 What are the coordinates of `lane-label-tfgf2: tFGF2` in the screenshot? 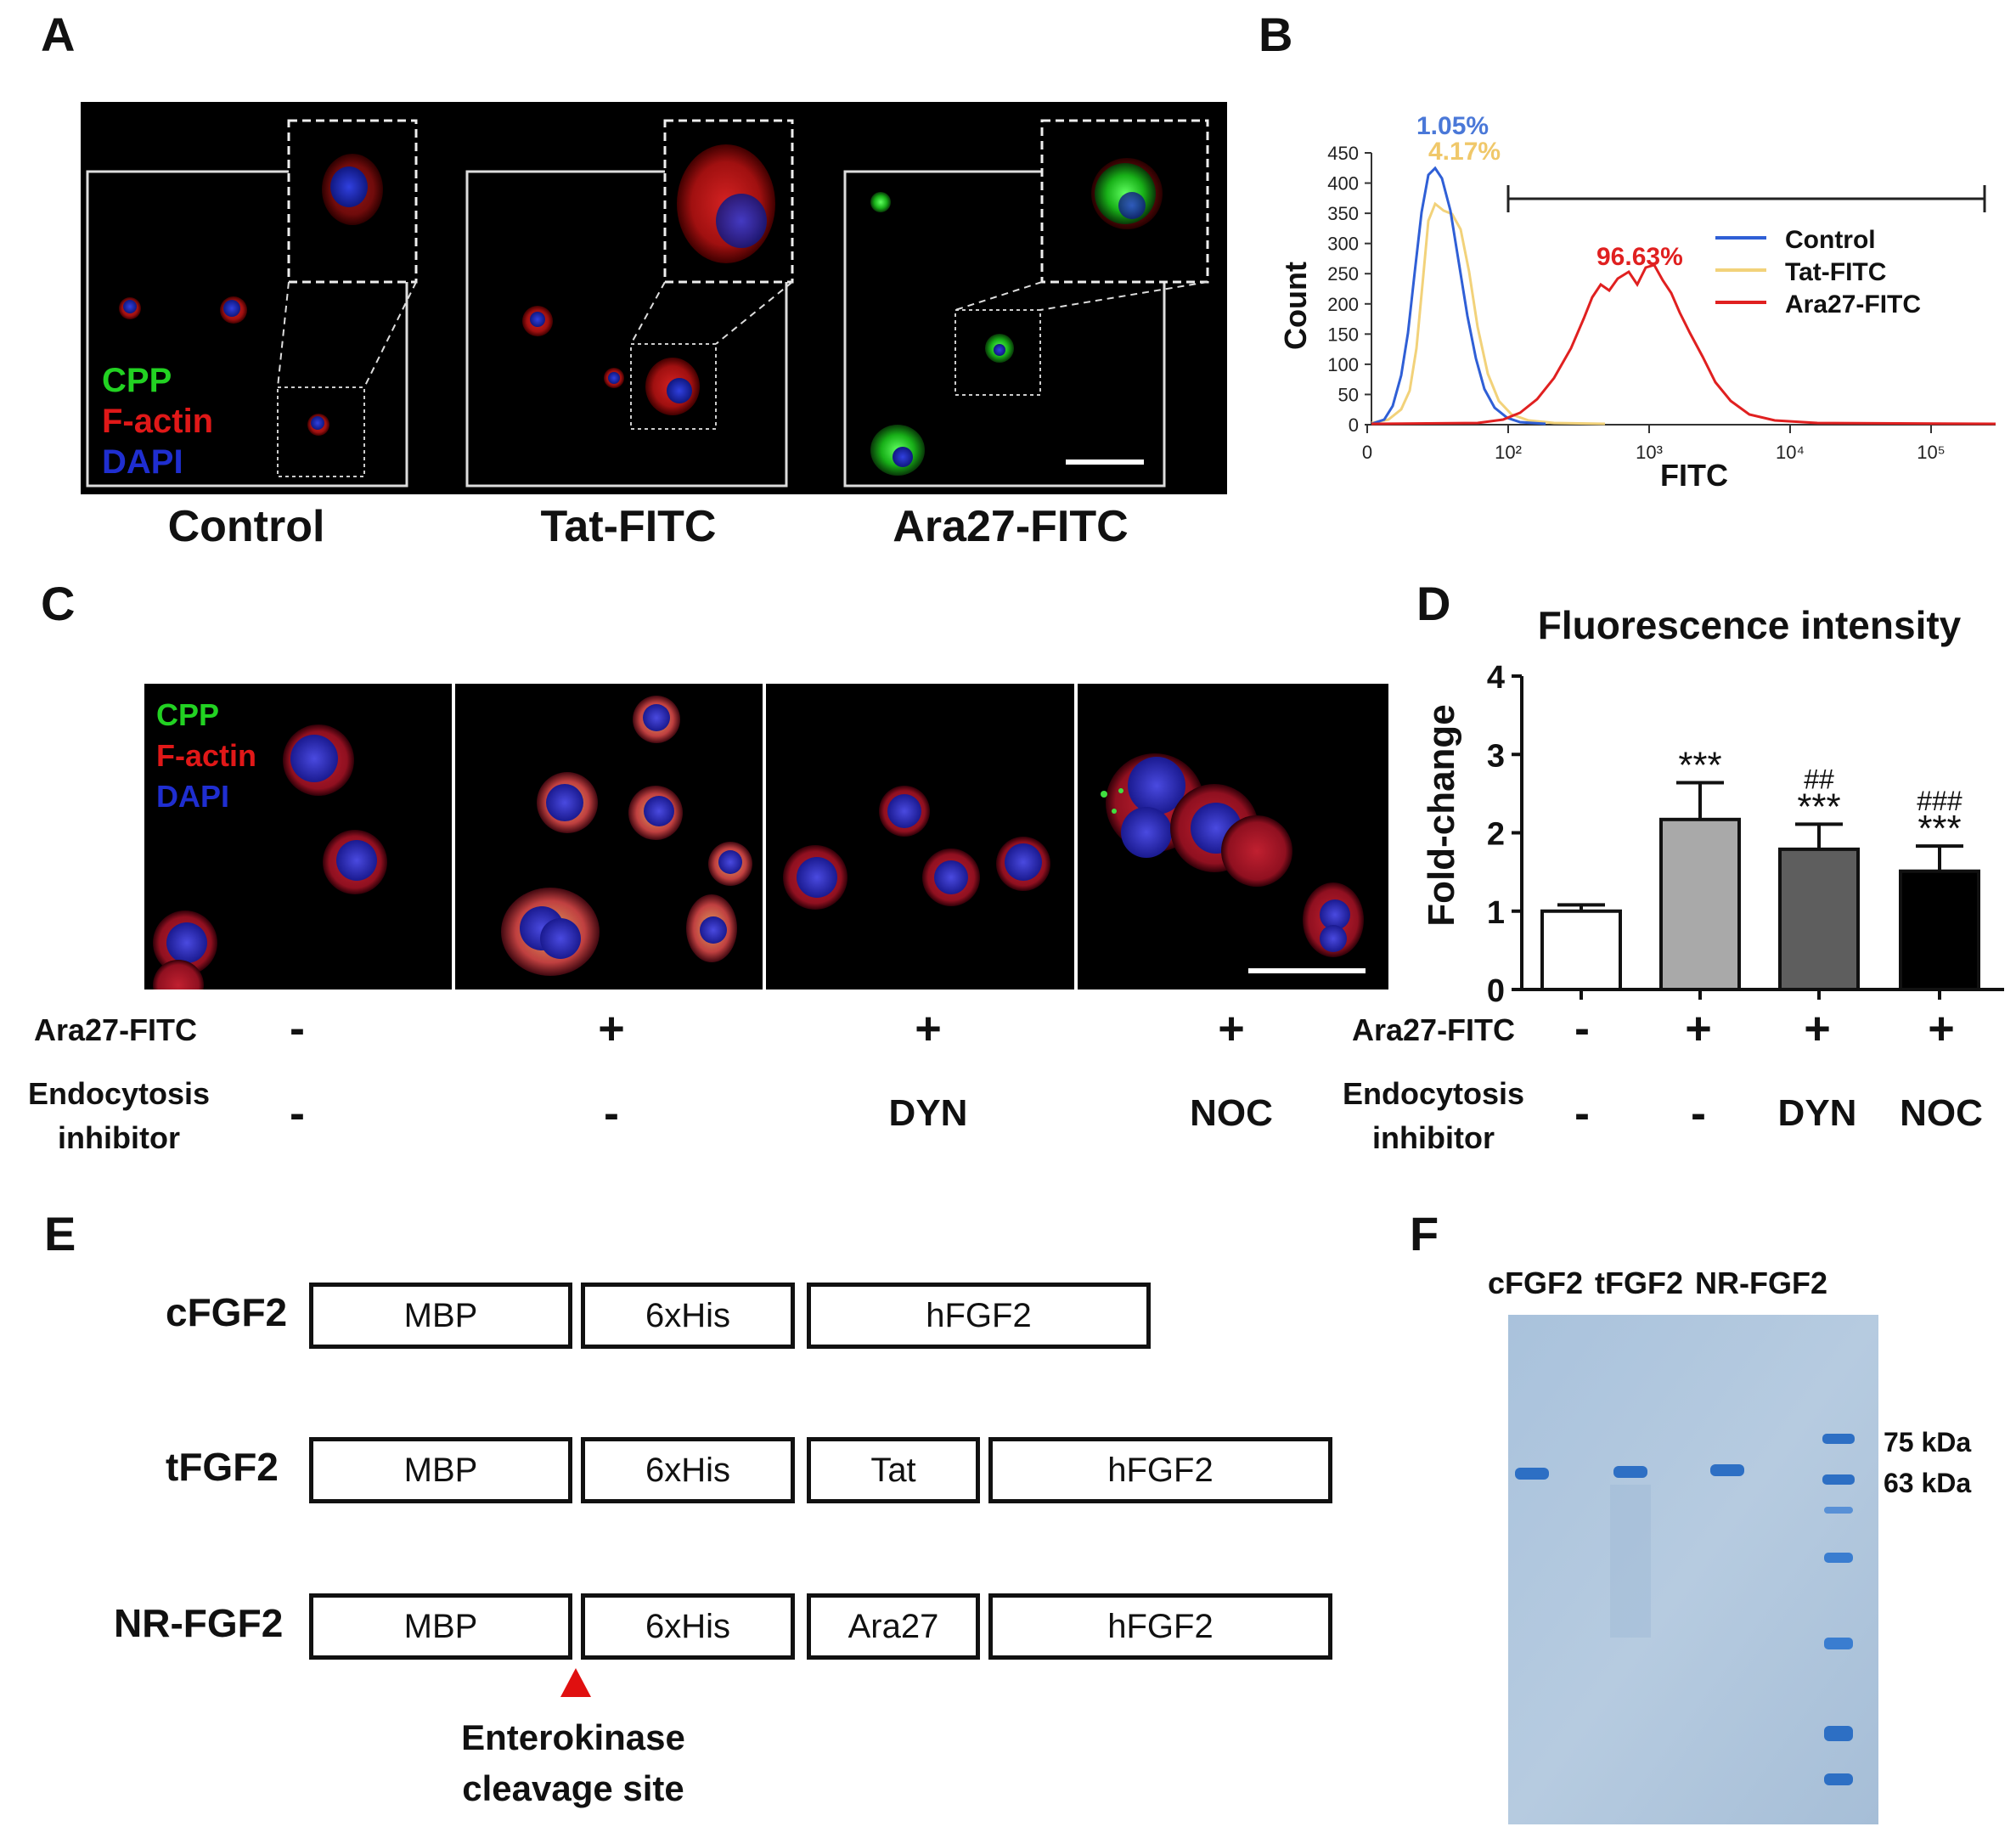 It's located at (1639, 1283).